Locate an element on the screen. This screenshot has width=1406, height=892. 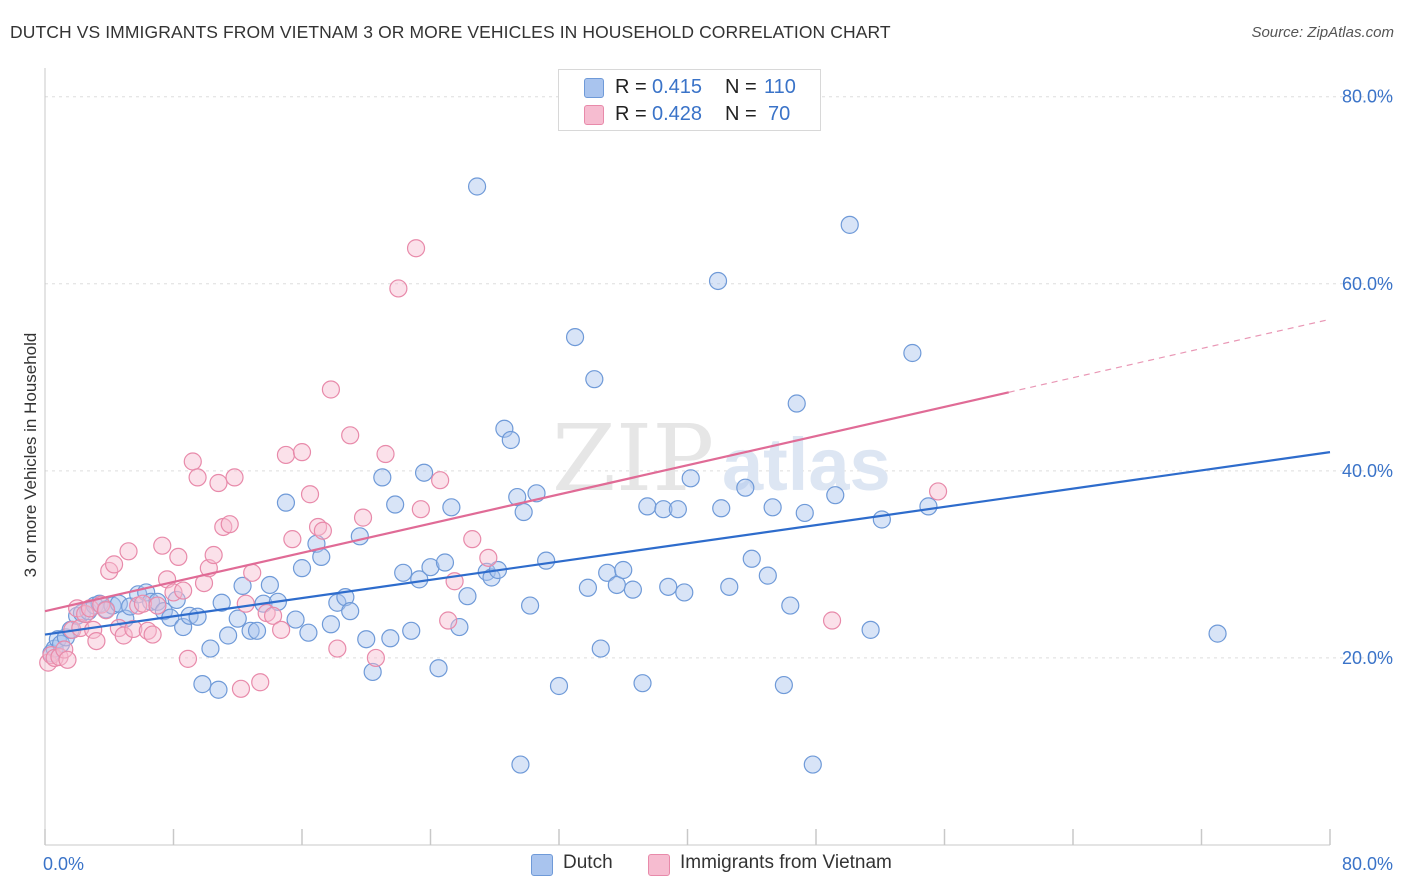
y-tick-label: 20.0% is located at coordinates (1367, 658).